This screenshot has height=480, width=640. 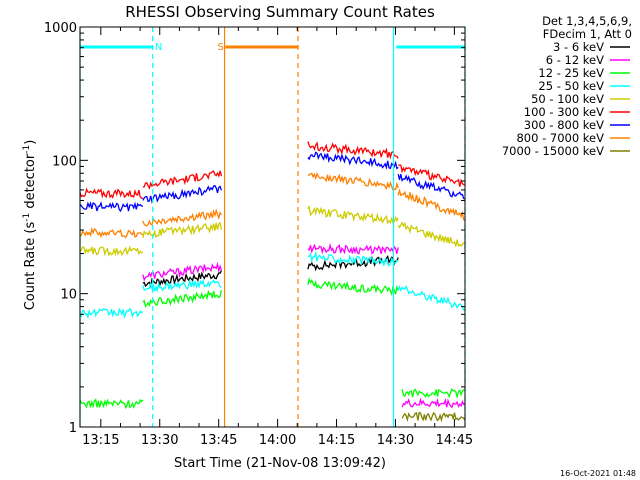 I want to click on x-tick-label-2: 13:45, so click(x=218, y=440).